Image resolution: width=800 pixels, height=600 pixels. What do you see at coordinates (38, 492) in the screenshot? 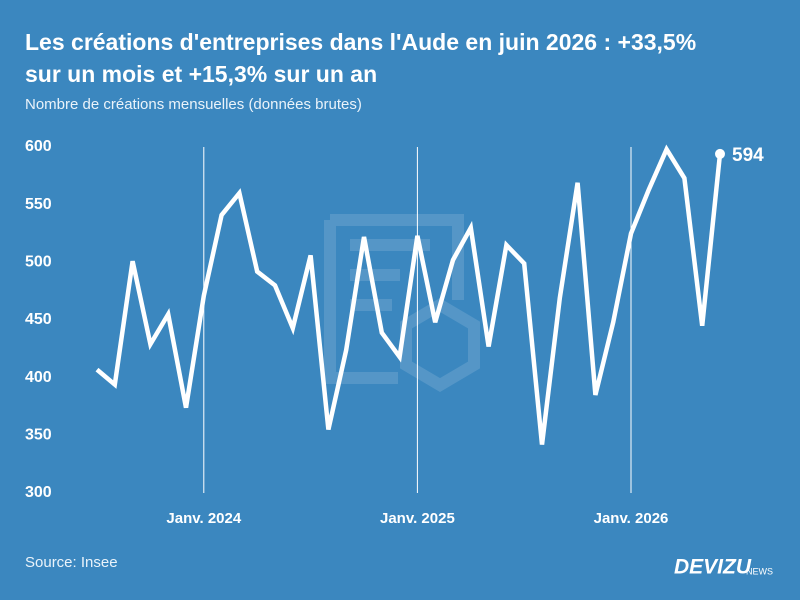
I see `y-tick-label: 300` at bounding box center [38, 492].